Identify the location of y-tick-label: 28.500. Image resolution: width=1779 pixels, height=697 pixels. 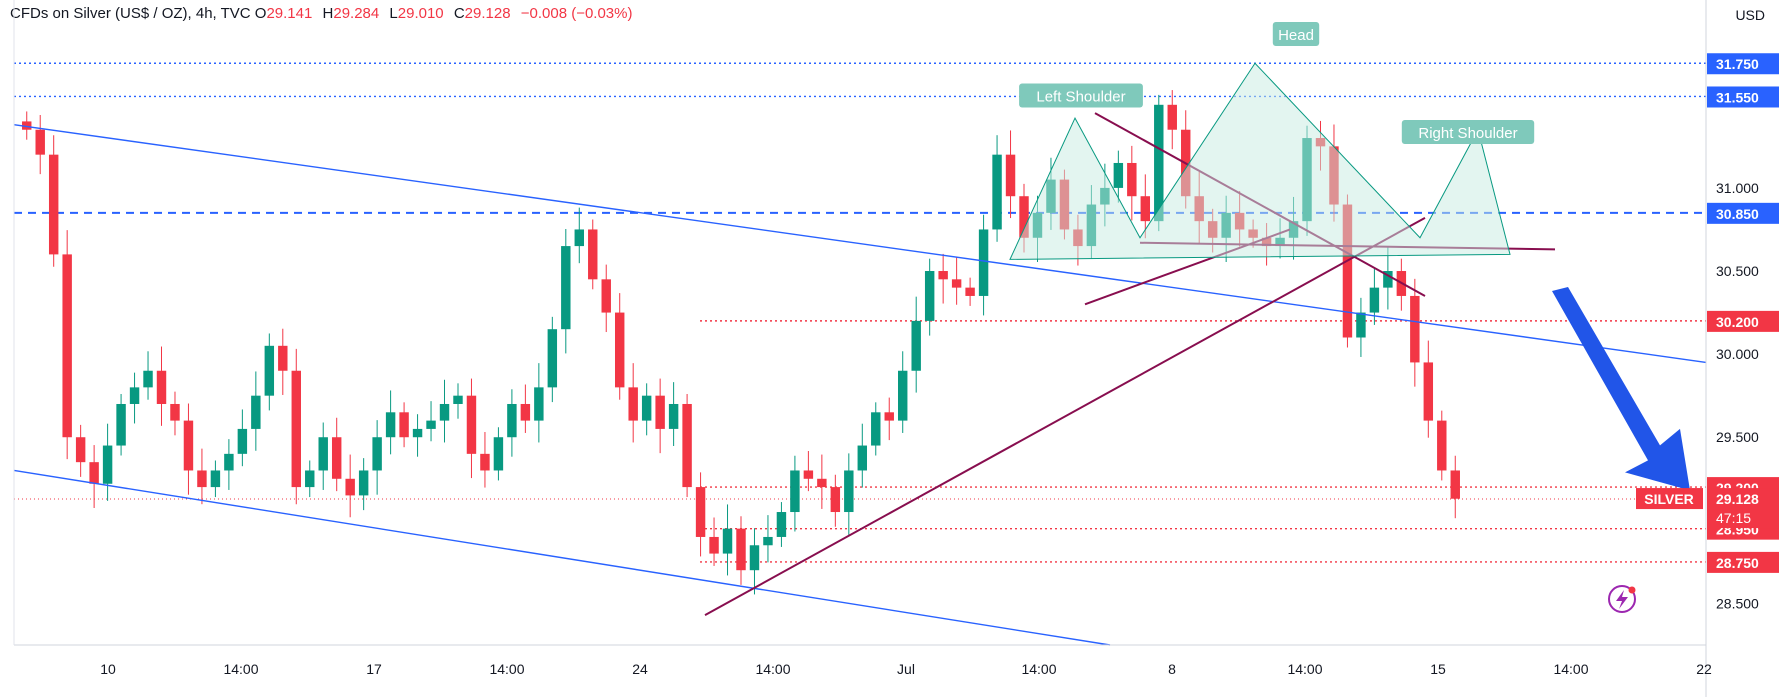
(1737, 603).